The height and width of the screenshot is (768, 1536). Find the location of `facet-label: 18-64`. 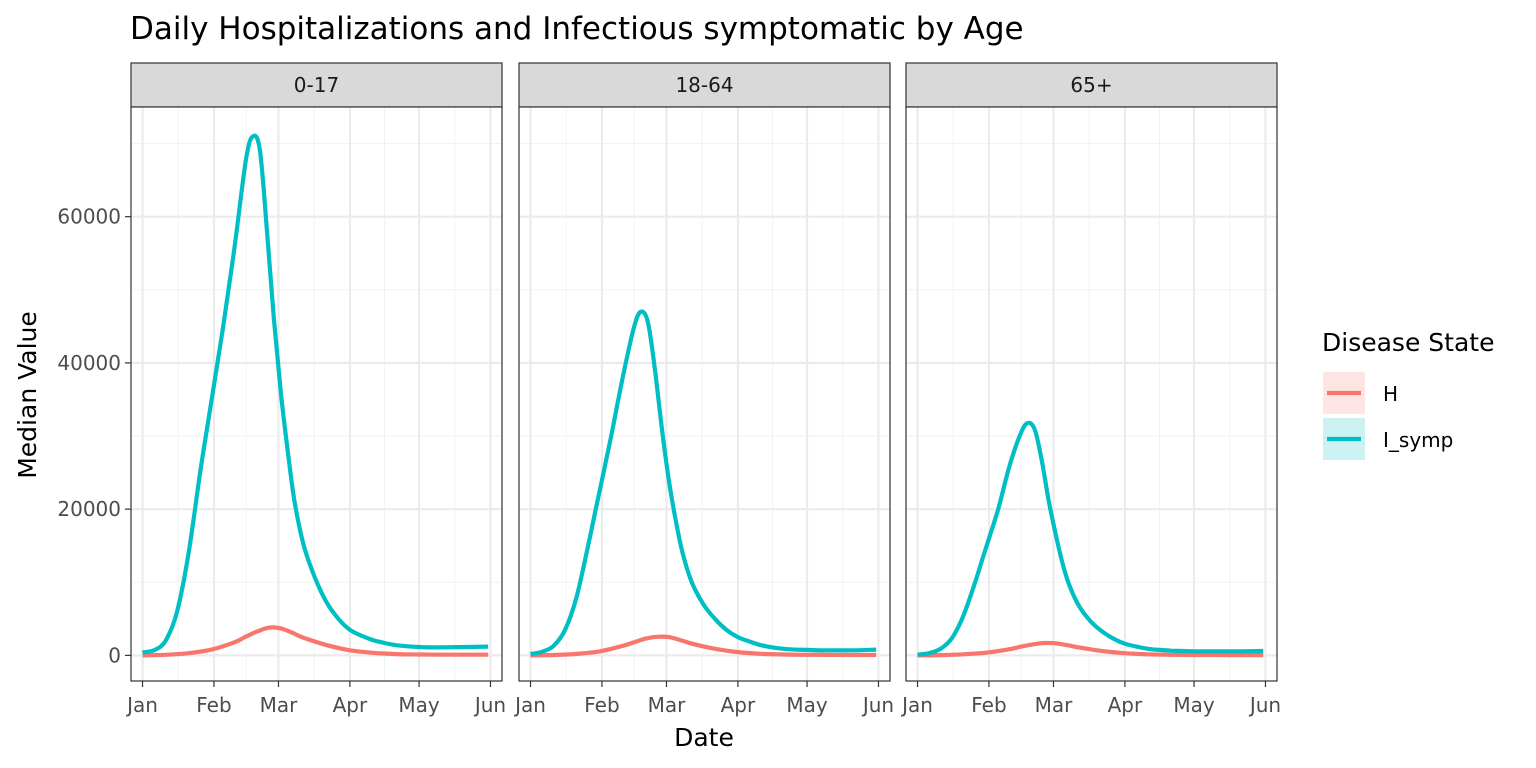

facet-label: 18-64 is located at coordinates (704, 85).